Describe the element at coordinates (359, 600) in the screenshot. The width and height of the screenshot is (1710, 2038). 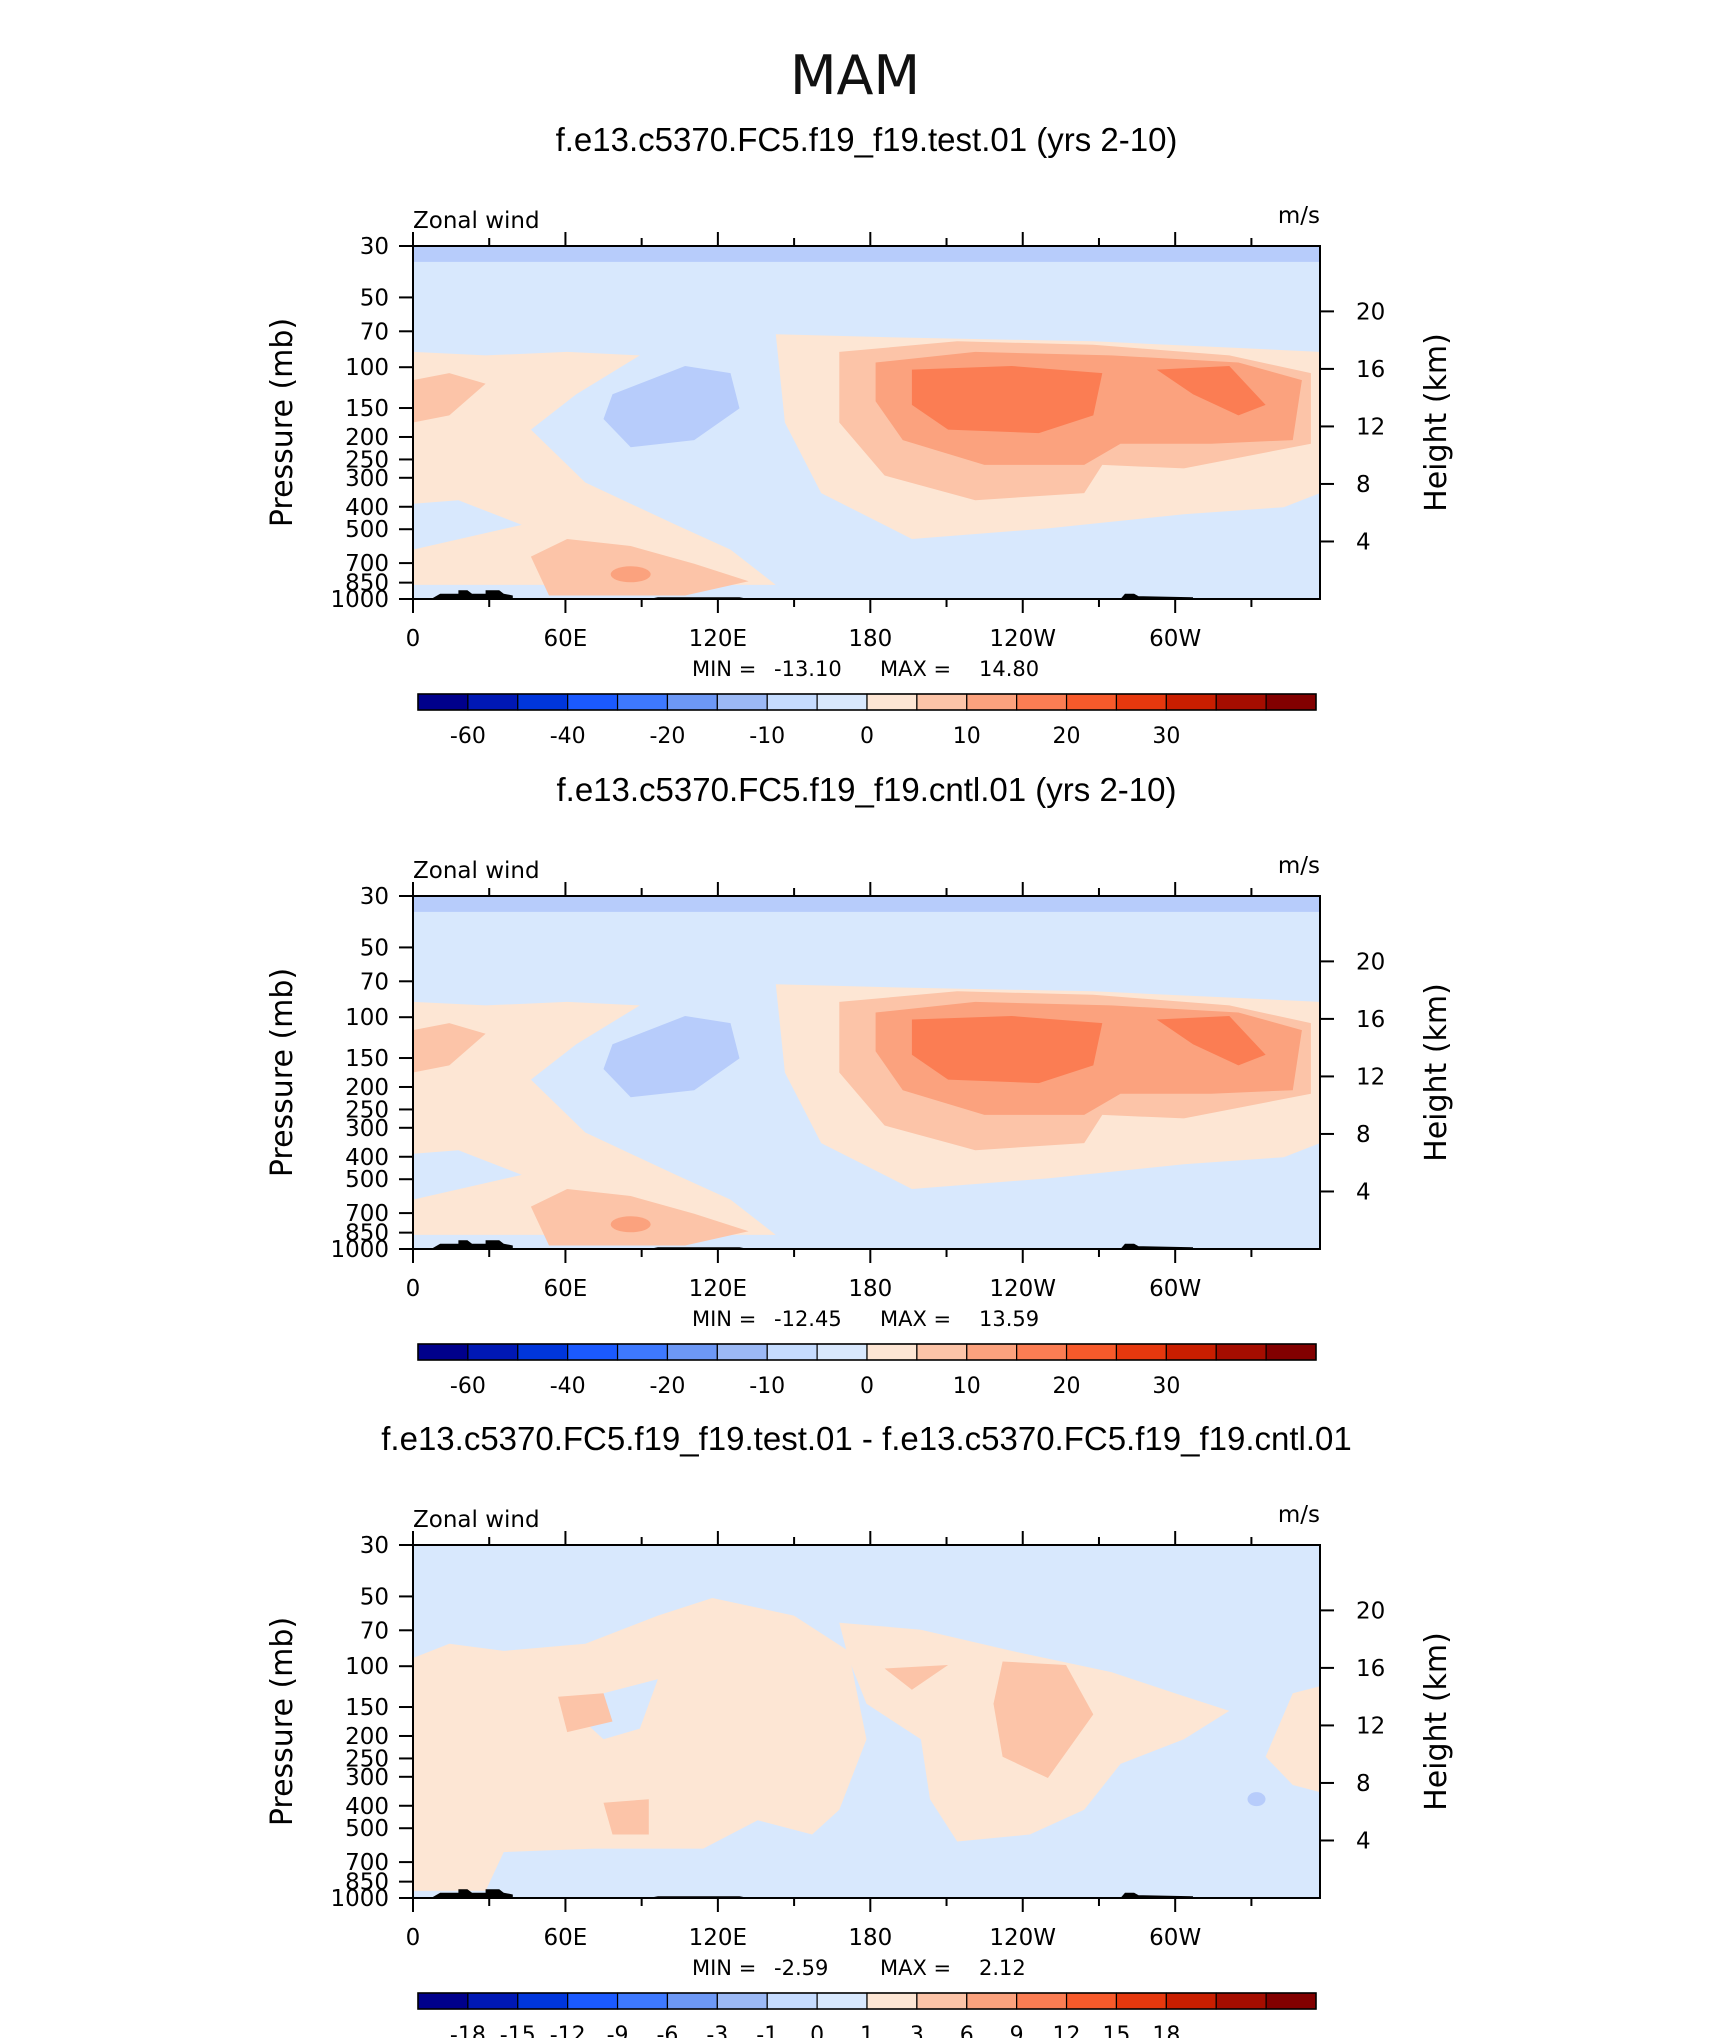
I see `y-tick-label: 1000` at that location.